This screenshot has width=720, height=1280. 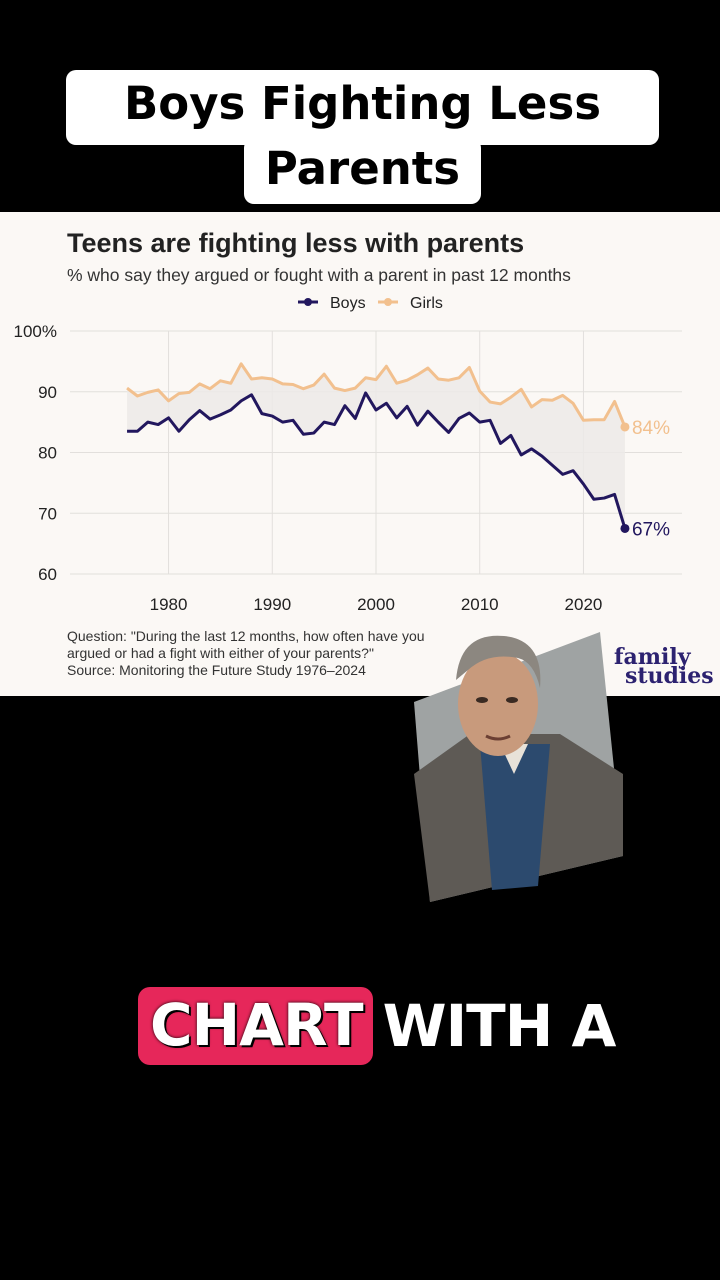 What do you see at coordinates (308, 302) in the screenshot?
I see `legend-marker-boys` at bounding box center [308, 302].